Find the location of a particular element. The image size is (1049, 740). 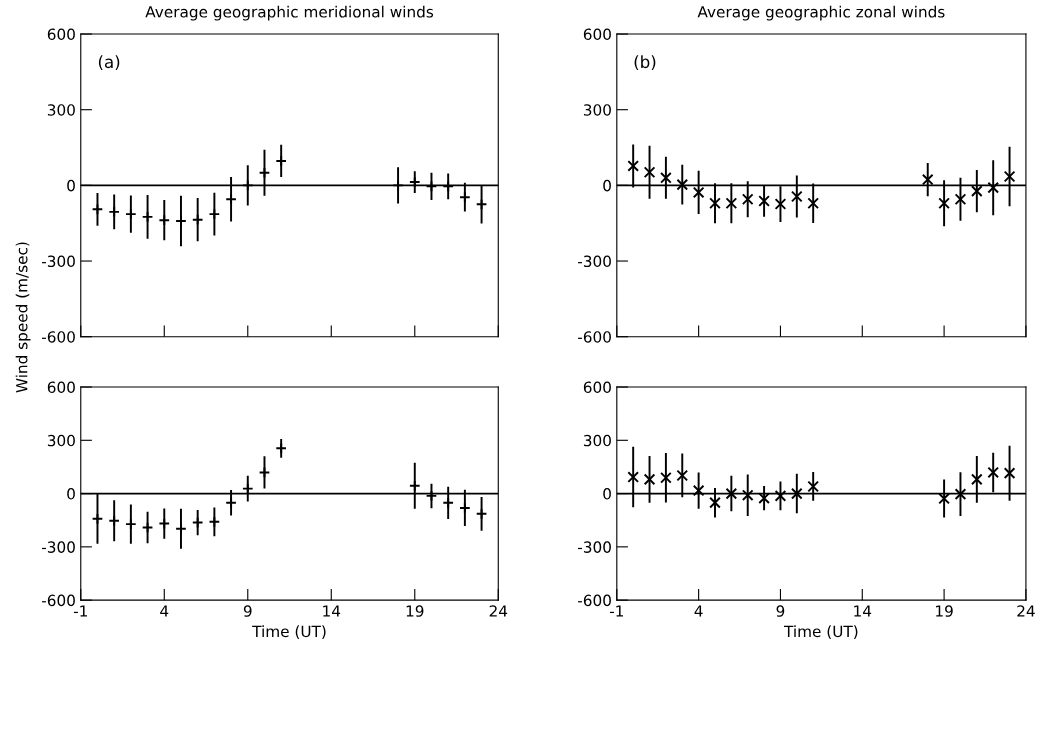

annotation: (a) is located at coordinates (109, 63).